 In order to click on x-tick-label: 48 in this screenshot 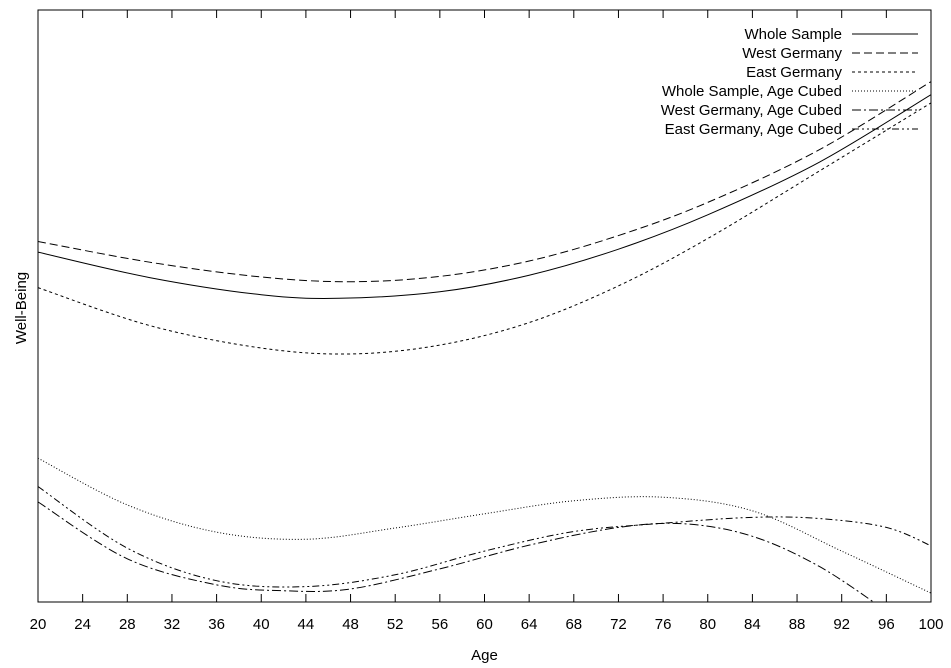, I will do `click(350, 624)`.